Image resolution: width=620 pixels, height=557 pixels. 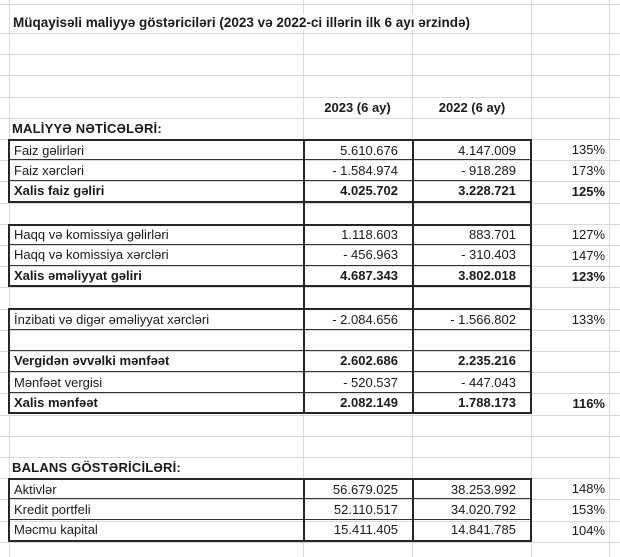 What do you see at coordinates (472, 107) in the screenshot?
I see `column-header-2022: 2022 (6 ay)` at bounding box center [472, 107].